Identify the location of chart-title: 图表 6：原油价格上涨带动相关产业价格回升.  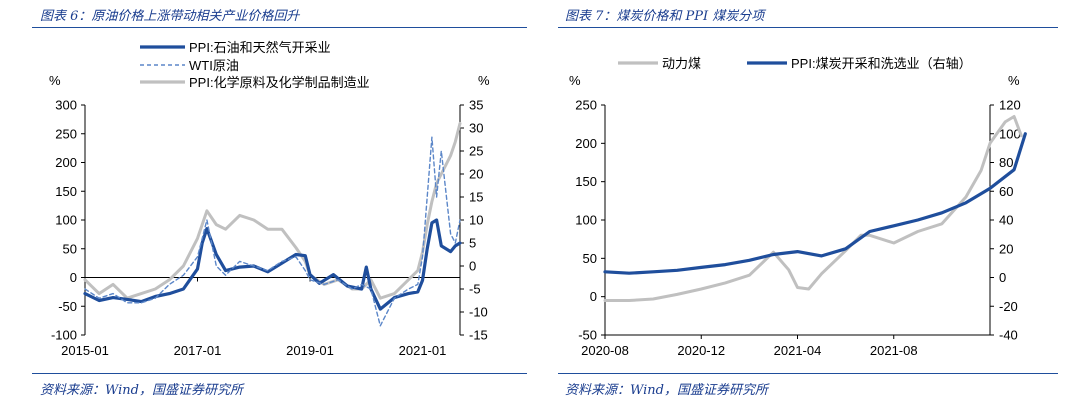
(170, 16).